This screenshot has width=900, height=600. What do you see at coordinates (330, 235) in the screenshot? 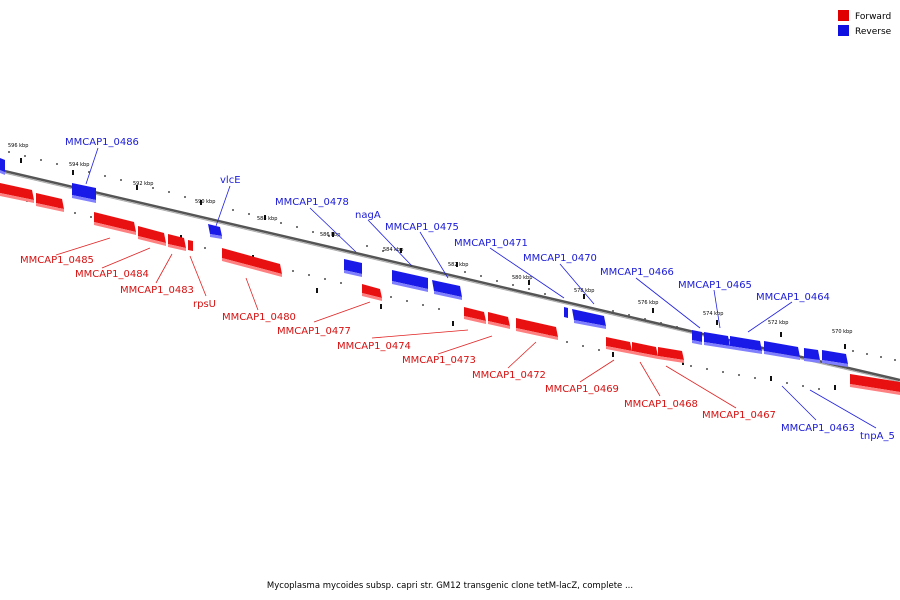
I see `kbp-label: 586 kbp` at bounding box center [330, 235].